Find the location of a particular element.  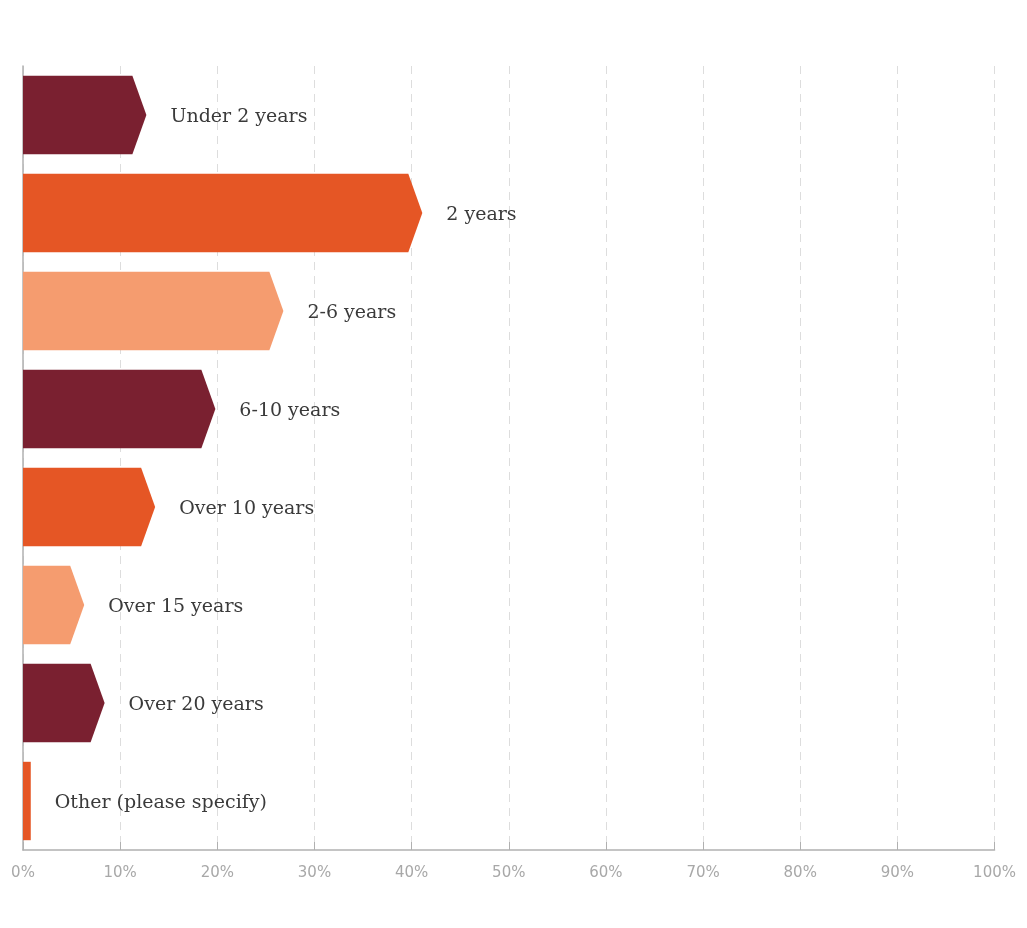

y-tick-label: Over 10 years is located at coordinates (247, 507).